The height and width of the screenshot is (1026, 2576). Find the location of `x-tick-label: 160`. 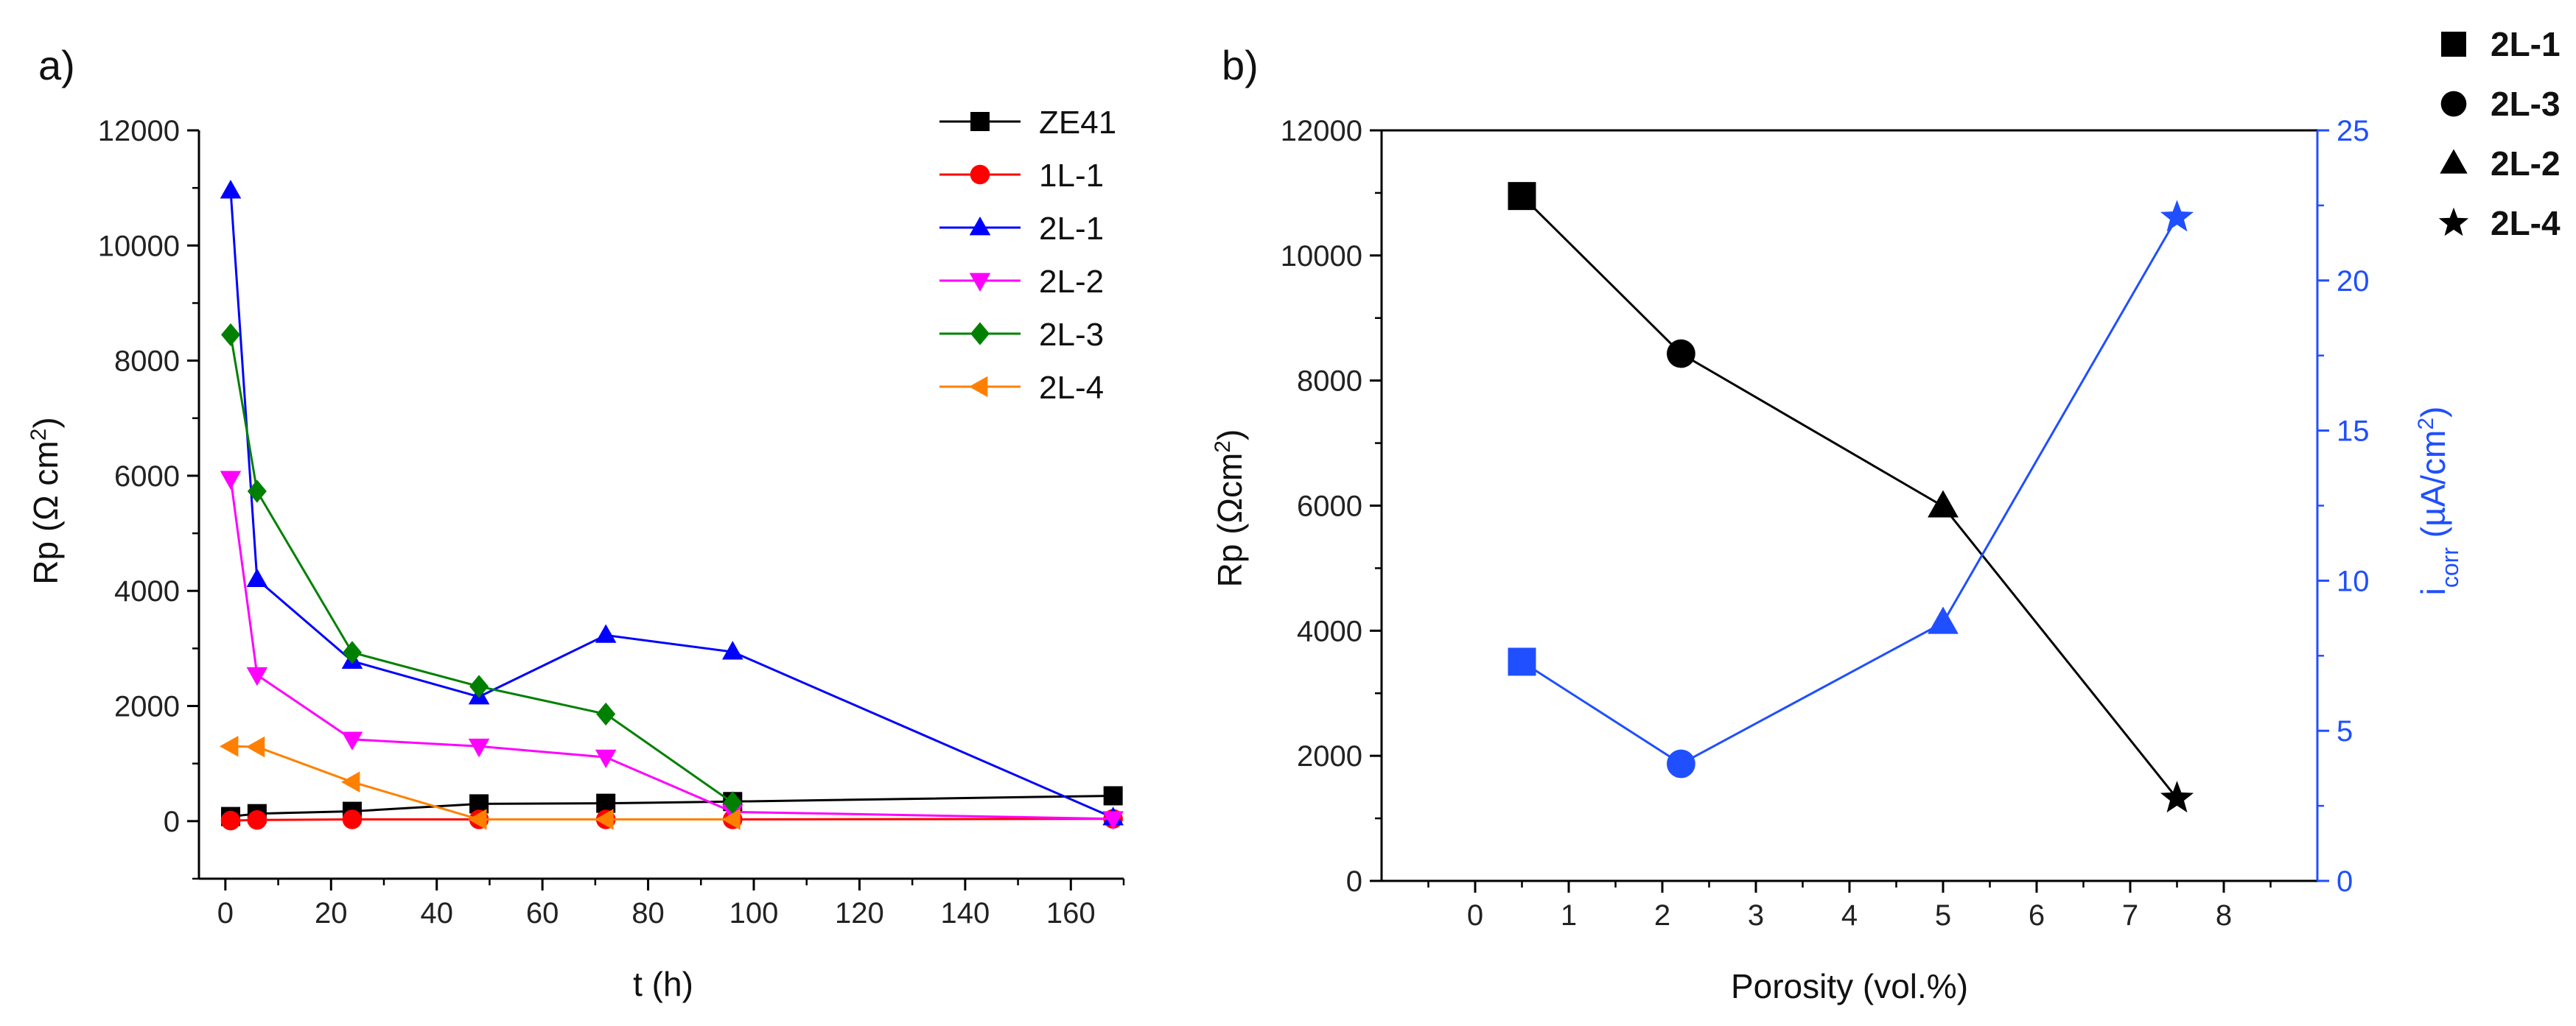

x-tick-label: 160 is located at coordinates (1071, 913).